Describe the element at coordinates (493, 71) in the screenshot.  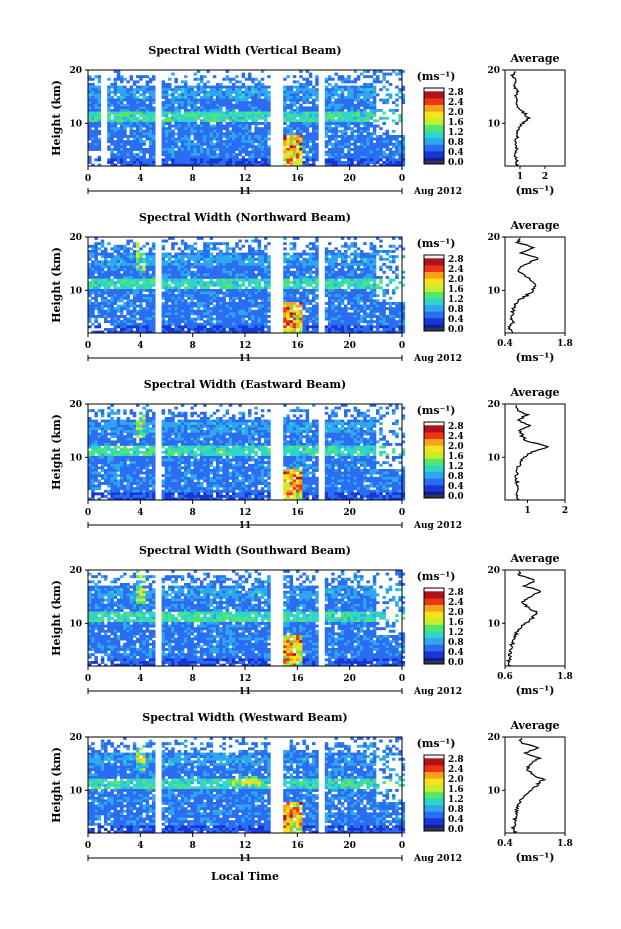
I see `profile-y-tick-label: 20` at that location.